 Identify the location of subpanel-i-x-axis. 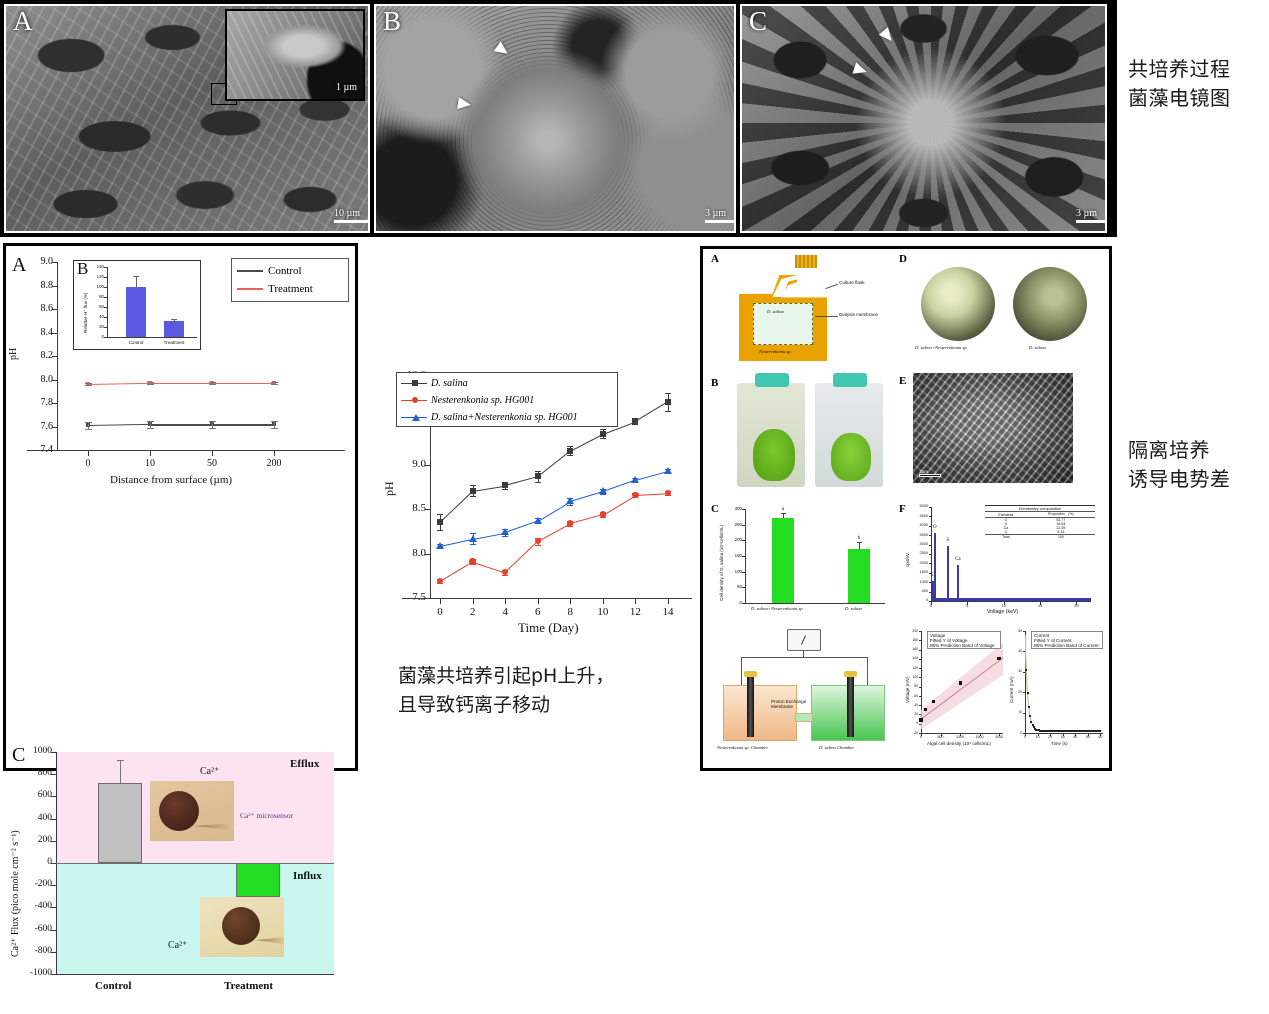
(1064, 733).